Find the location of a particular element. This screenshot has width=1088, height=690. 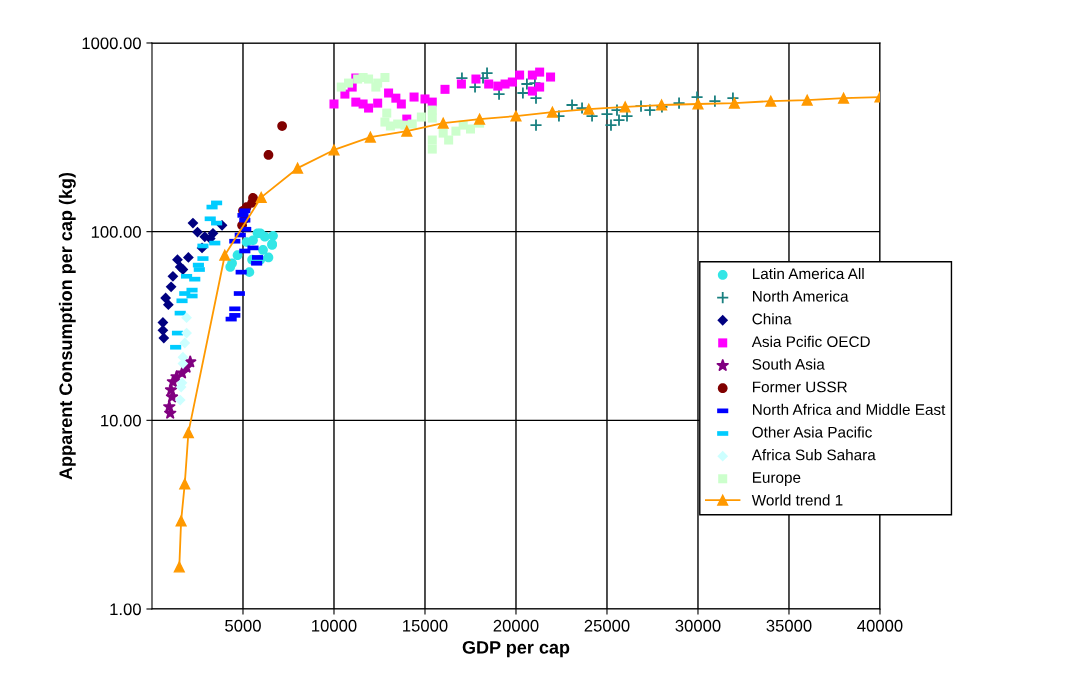

x-tick-label: 10000 is located at coordinates (334, 625).